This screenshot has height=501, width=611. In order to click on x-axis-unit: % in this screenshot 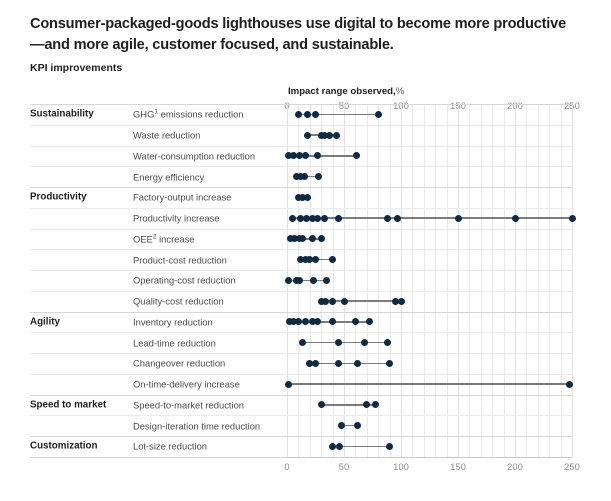, I will do `click(400, 91)`.